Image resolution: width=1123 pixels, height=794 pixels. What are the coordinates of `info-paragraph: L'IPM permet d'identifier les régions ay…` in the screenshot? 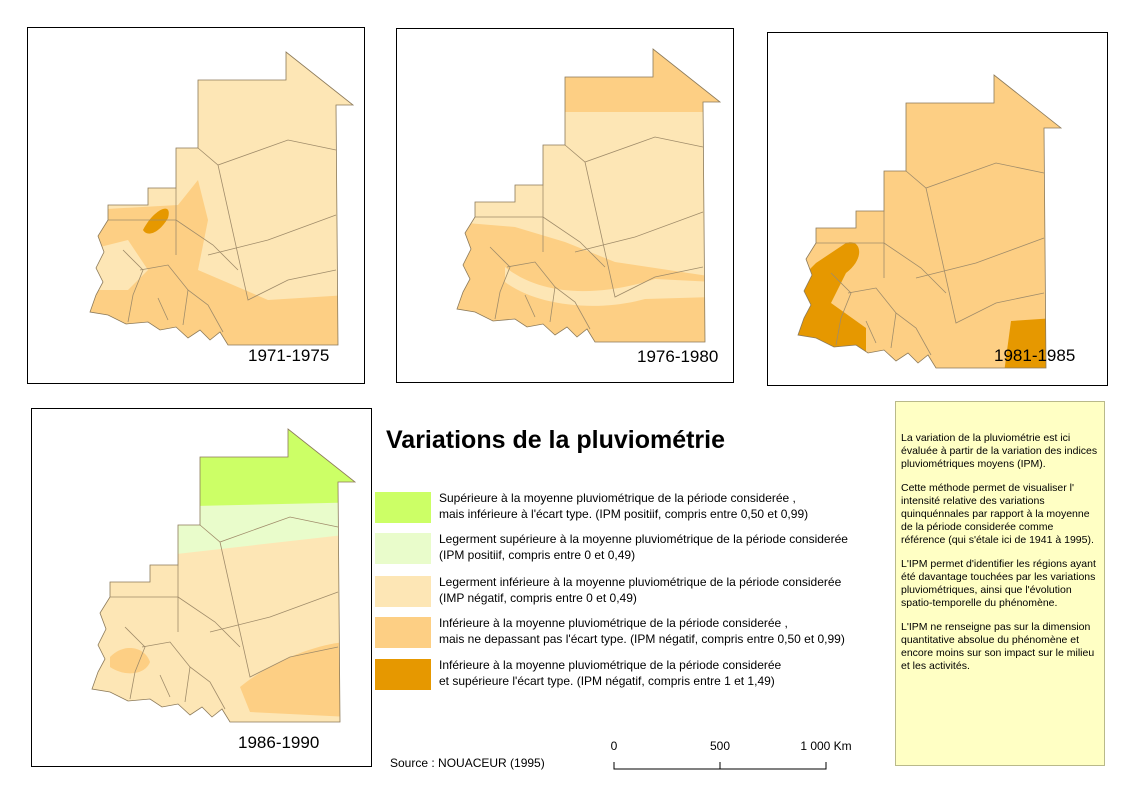 It's located at (998, 583).